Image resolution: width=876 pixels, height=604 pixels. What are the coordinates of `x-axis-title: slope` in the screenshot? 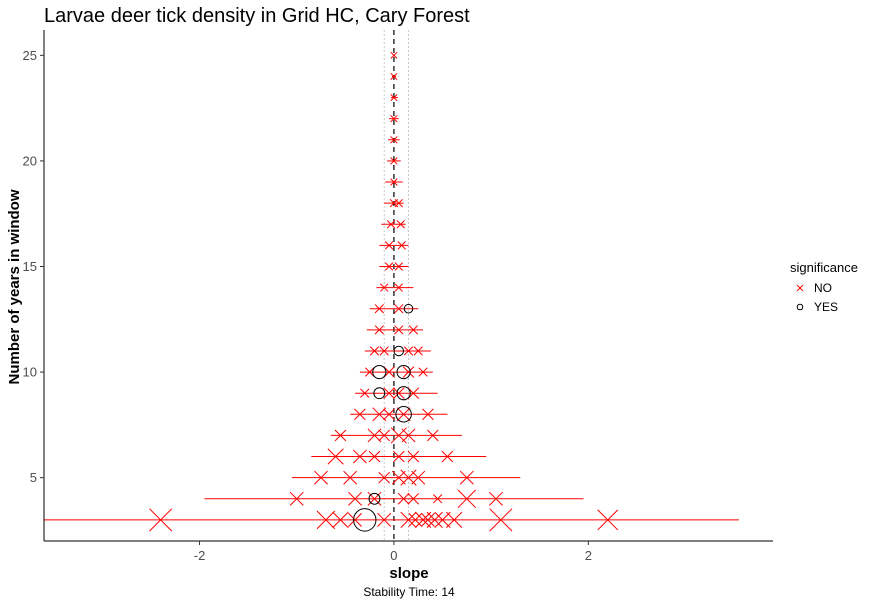 It's located at (408, 573).